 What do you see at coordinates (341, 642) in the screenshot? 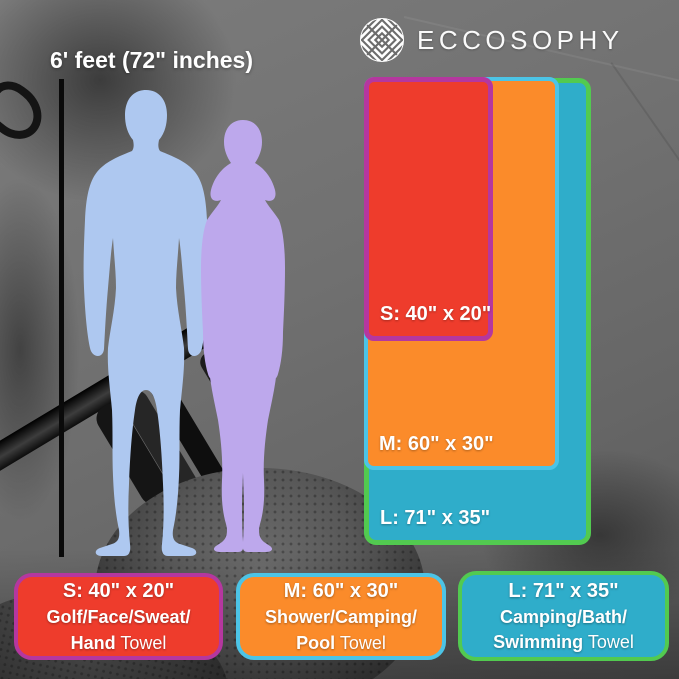
I see `card-type-label: Pool Towel` at bounding box center [341, 642].